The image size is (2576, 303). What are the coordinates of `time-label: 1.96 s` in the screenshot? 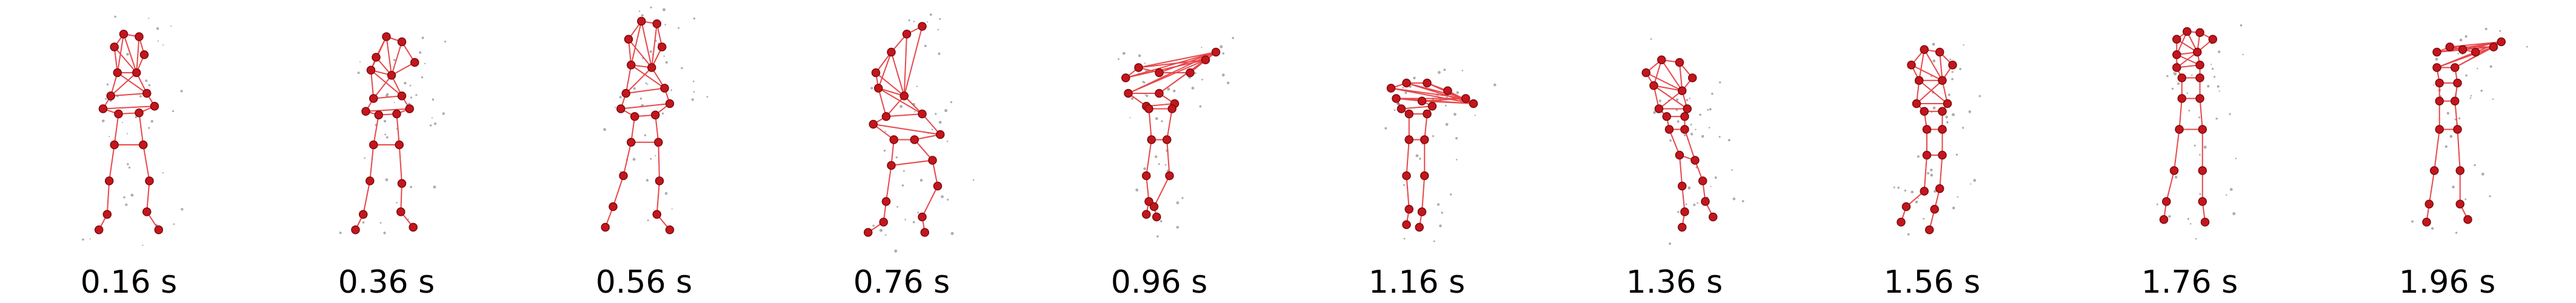 It's located at (2447, 282).